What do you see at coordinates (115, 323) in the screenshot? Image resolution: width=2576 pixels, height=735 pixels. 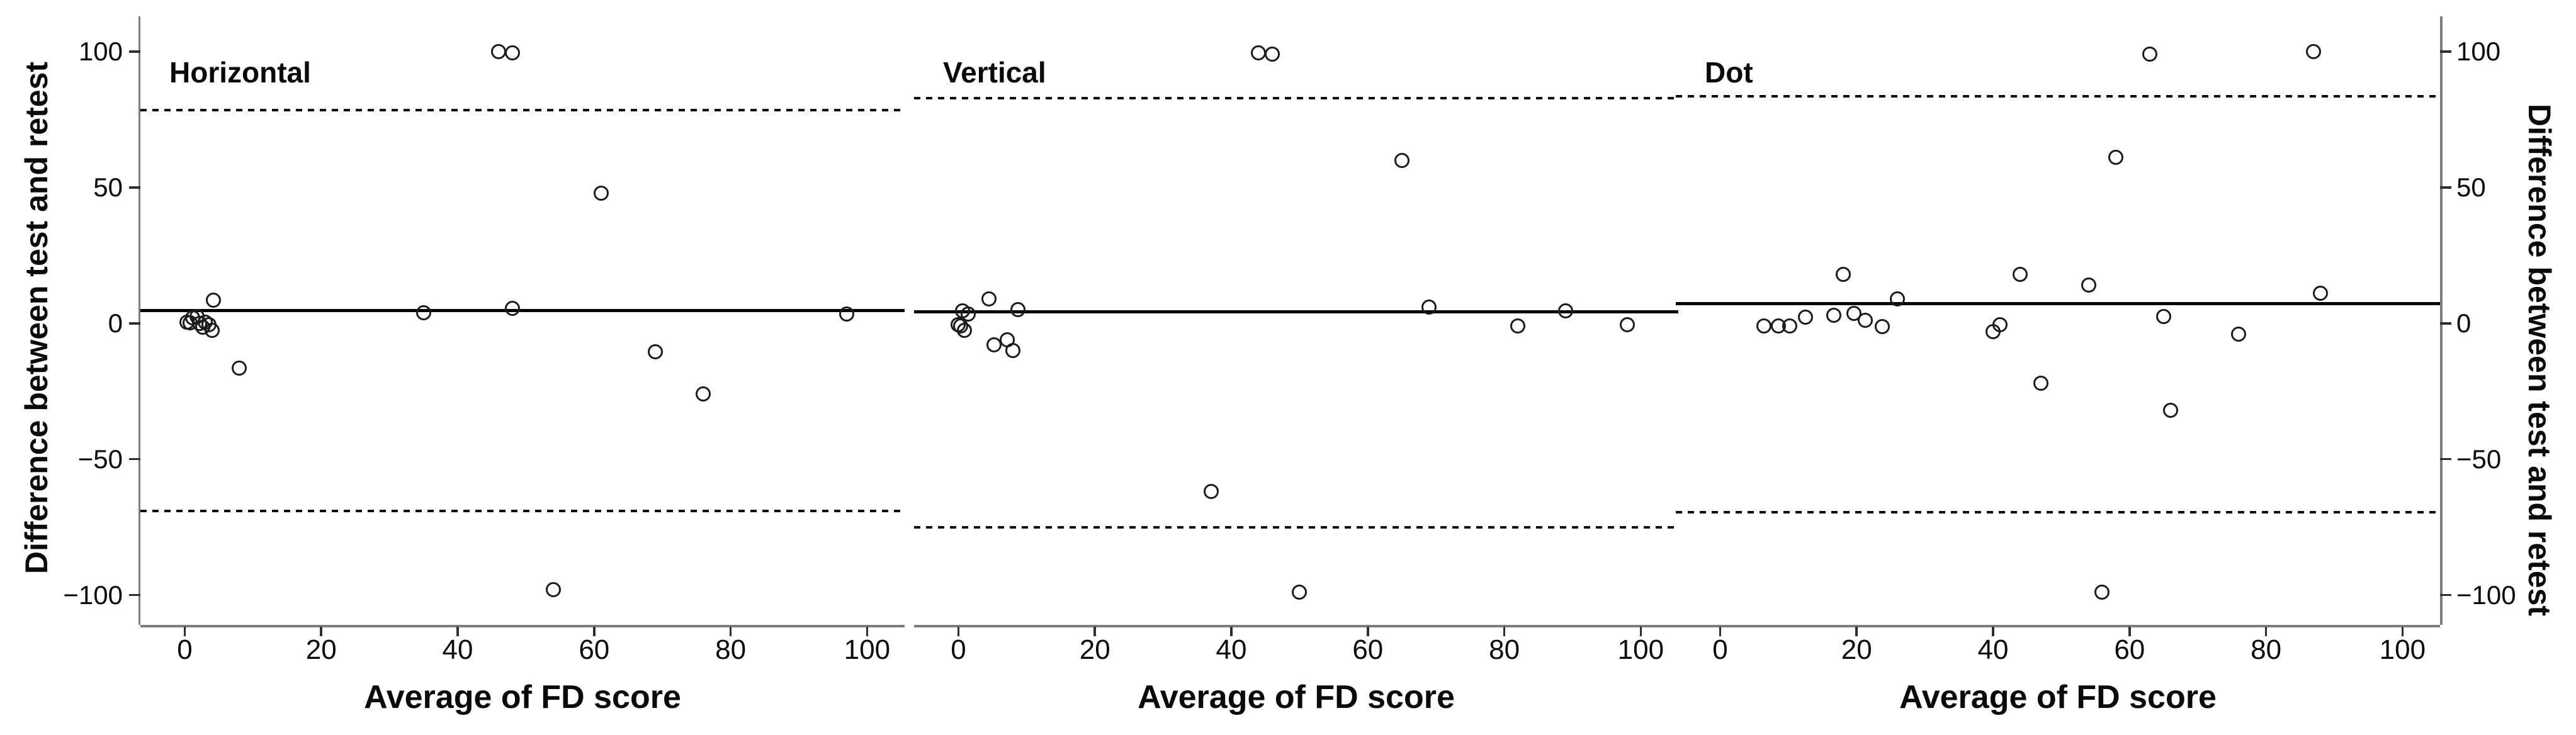 I see `y-tick-label-left: 0` at bounding box center [115, 323].